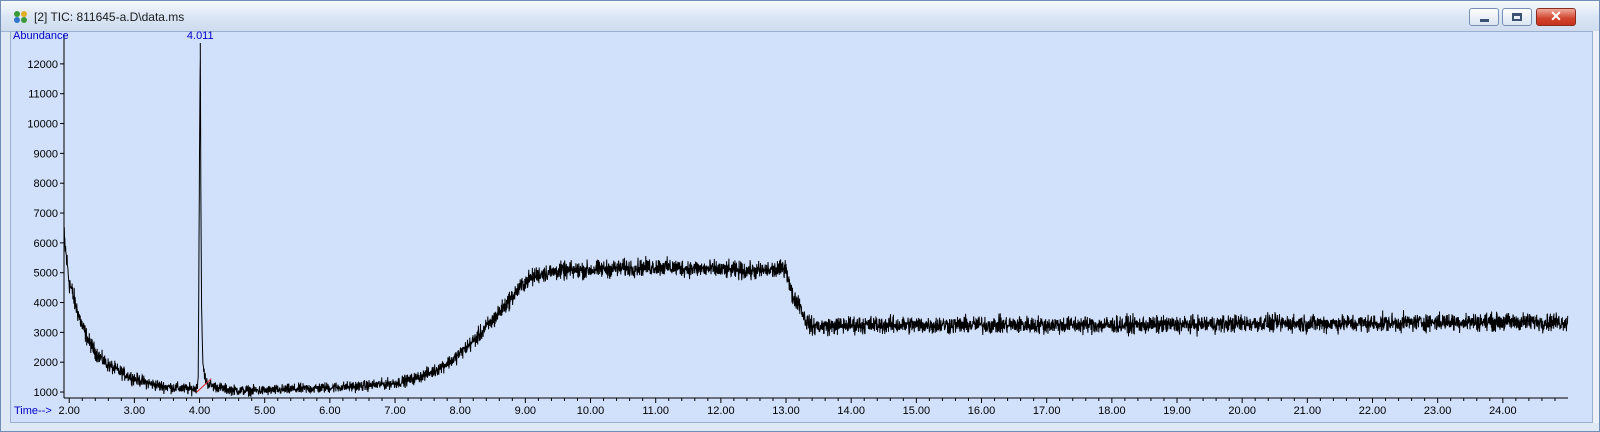  I want to click on y-tick-label: 1000, so click(46, 393).